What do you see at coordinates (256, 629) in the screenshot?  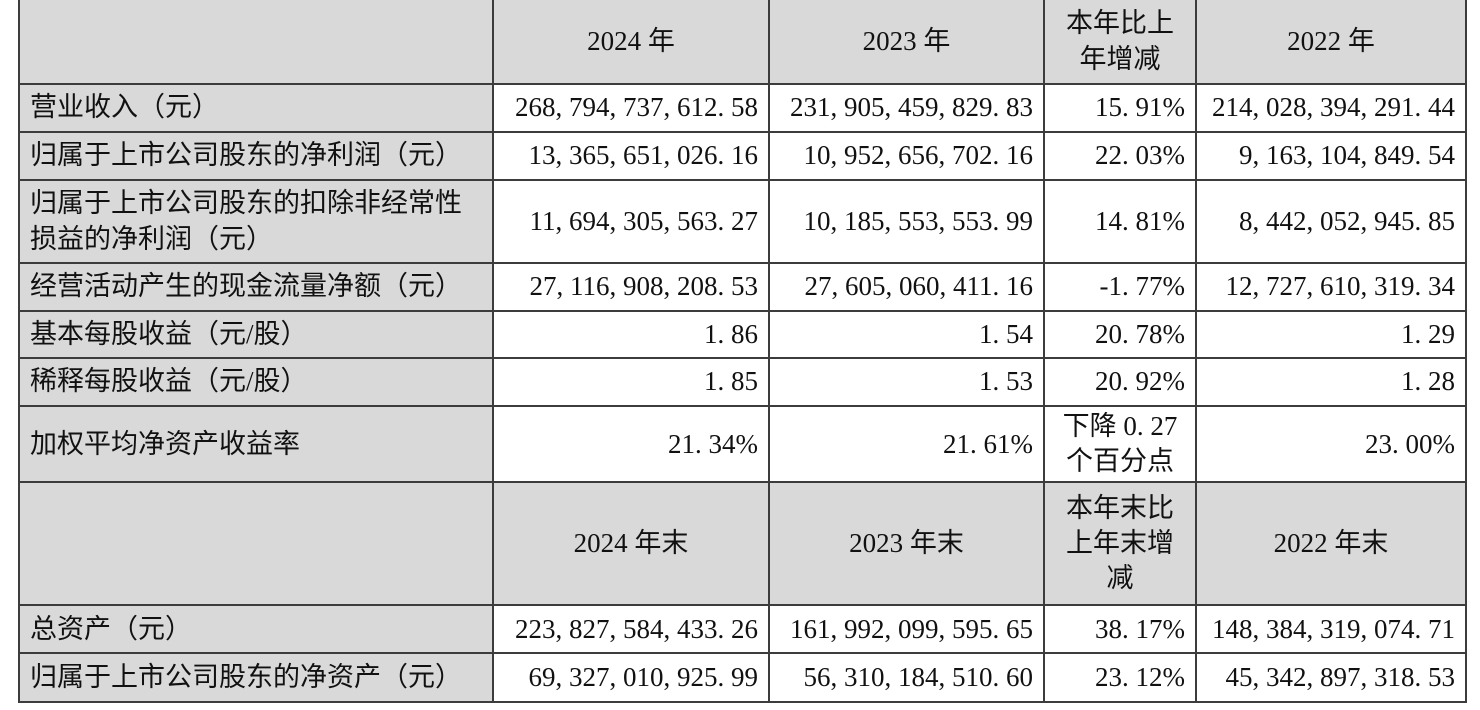 I see `row-label-total-assets: 总资产（元）` at bounding box center [256, 629].